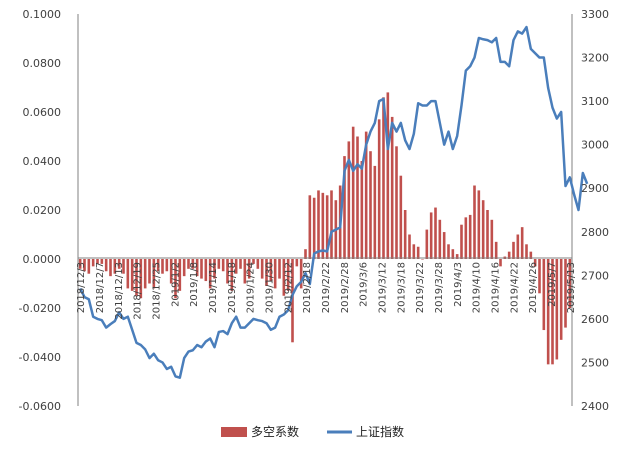  Describe the element at coordinates (383, 287) in the screenshot. I see `x-tick-label-16: 2019/3/12` at that location.